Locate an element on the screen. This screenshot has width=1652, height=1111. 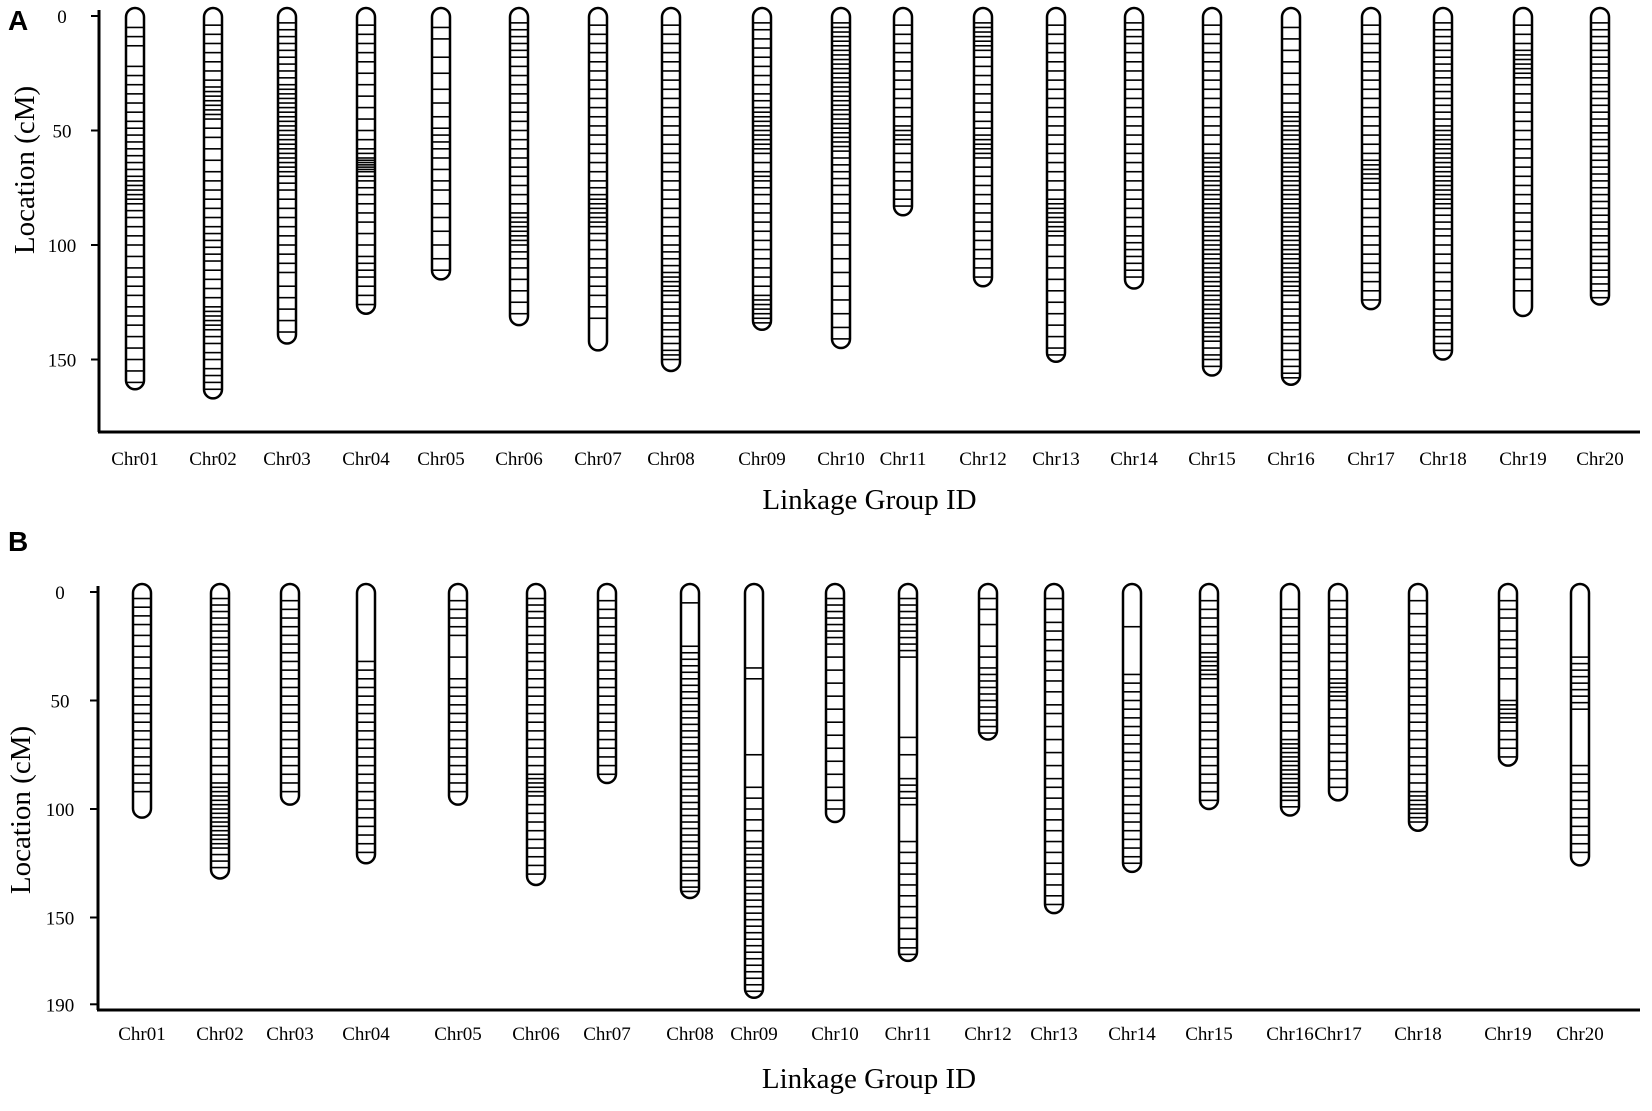
chromosome-chr20 is located at coordinates (1580, 724).